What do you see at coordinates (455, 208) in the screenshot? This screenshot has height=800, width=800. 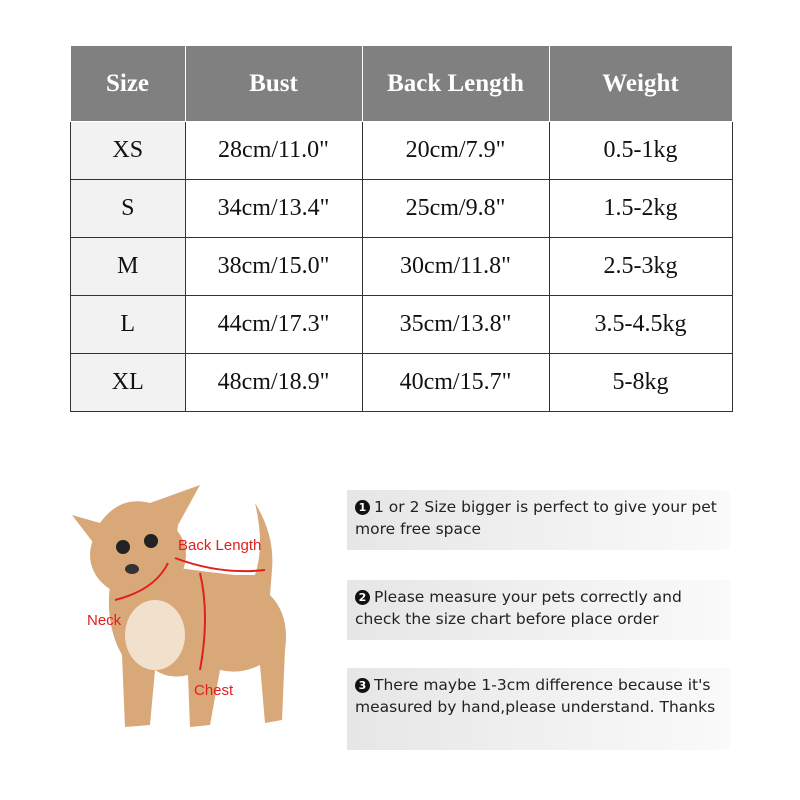 I see `cell-back-length: 25cm/9.8"` at bounding box center [455, 208].